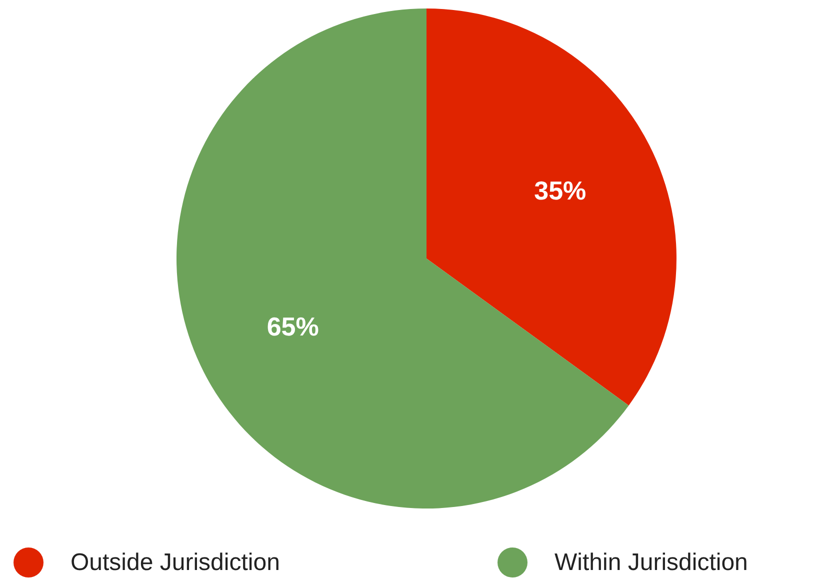  Describe the element at coordinates (651, 562) in the screenshot. I see `legend-label: Within Jurisdiction` at that location.